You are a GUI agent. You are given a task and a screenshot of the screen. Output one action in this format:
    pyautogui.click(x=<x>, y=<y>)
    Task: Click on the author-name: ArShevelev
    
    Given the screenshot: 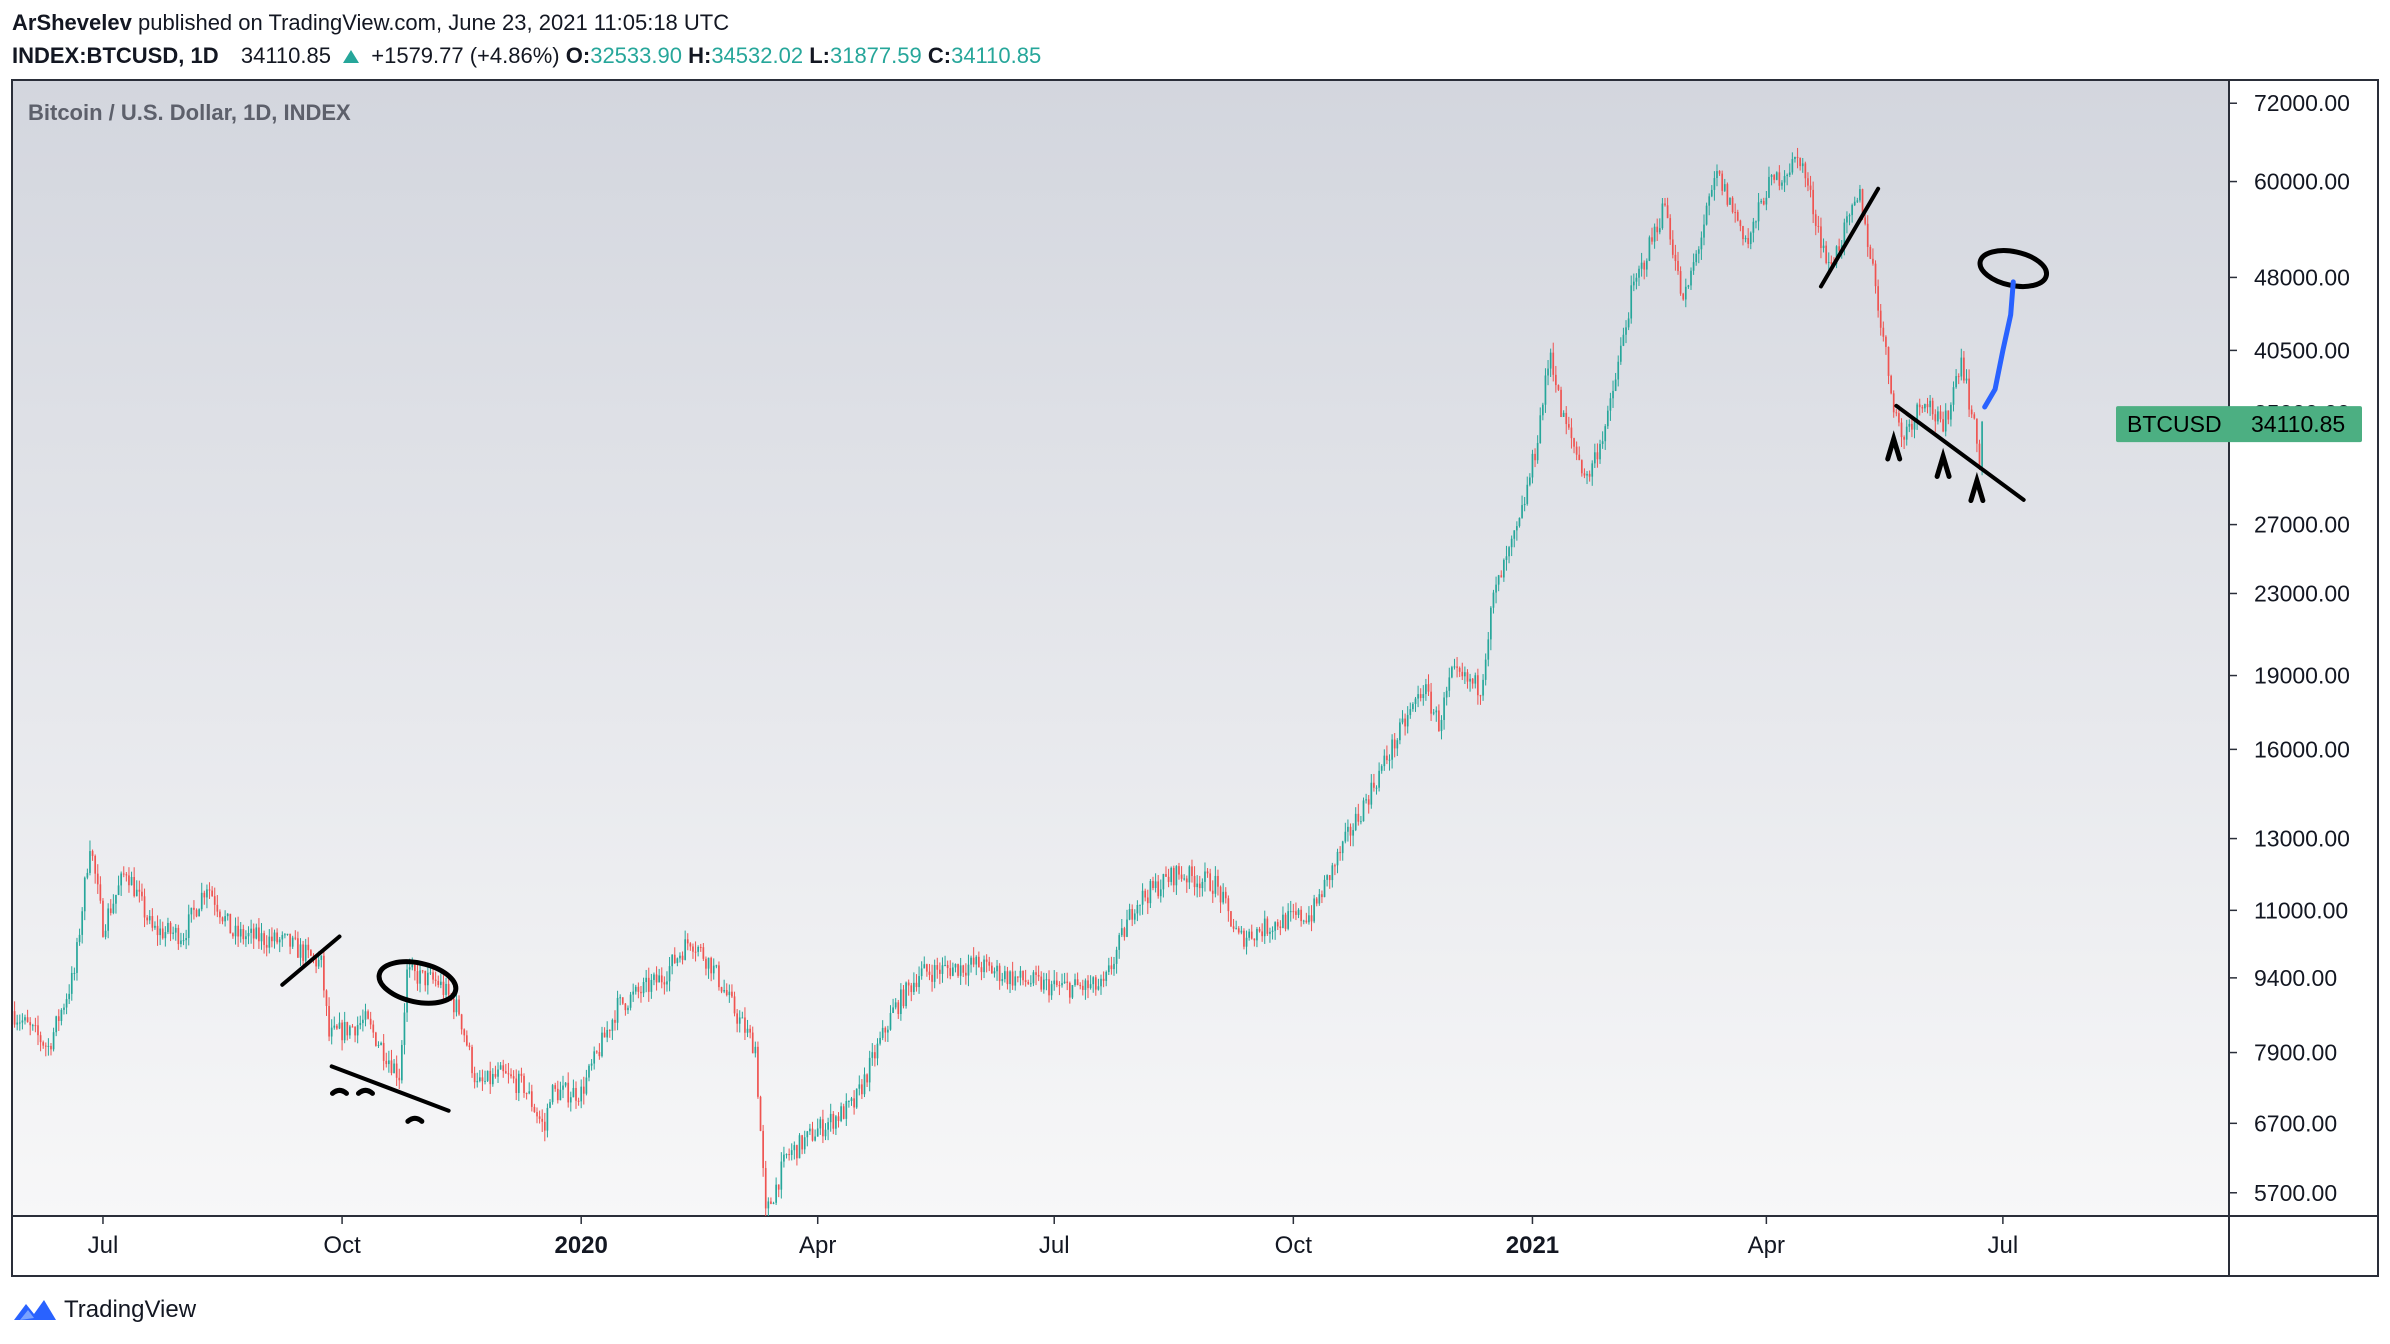 What is the action you would take?
    pyautogui.click(x=72, y=22)
    